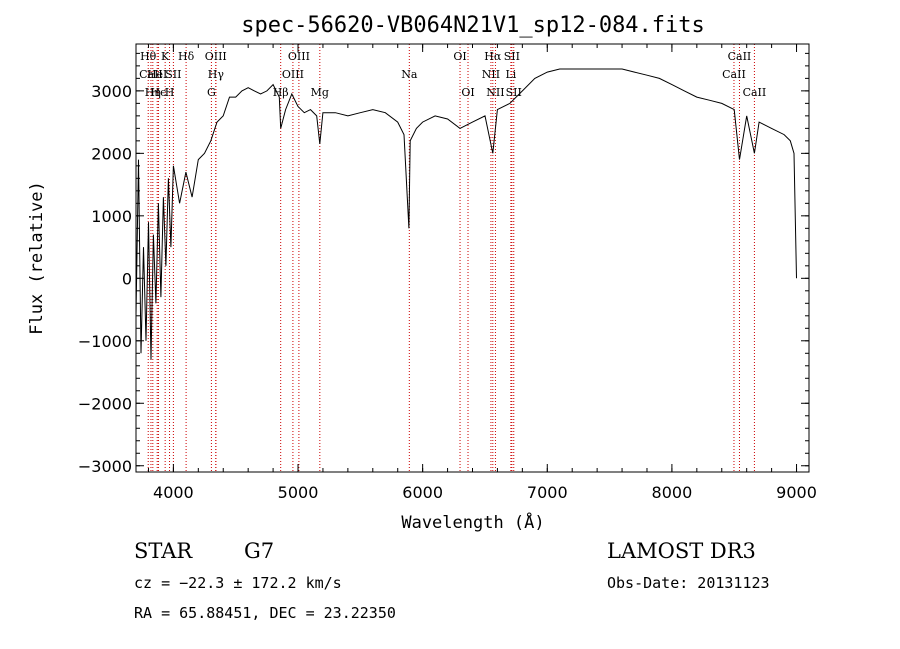  Describe the element at coordinates (259, 551) in the screenshot. I see `object-subclass: G7` at that location.